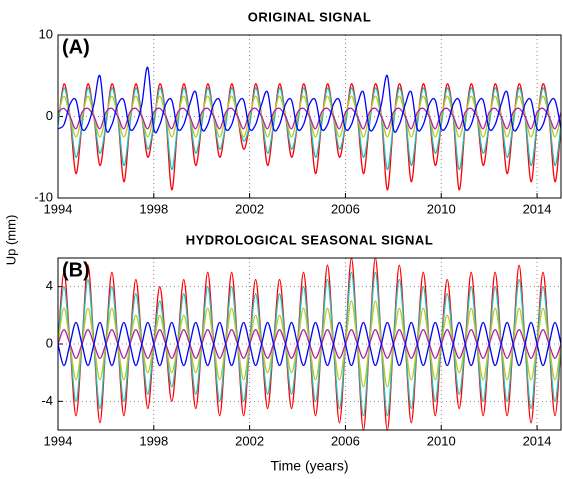 The width and height of the screenshot is (563, 479). Describe the element at coordinates (310, 239) in the screenshot. I see `chart-title: HYDROLOGICAL SEASONAL SIGNAL` at that location.